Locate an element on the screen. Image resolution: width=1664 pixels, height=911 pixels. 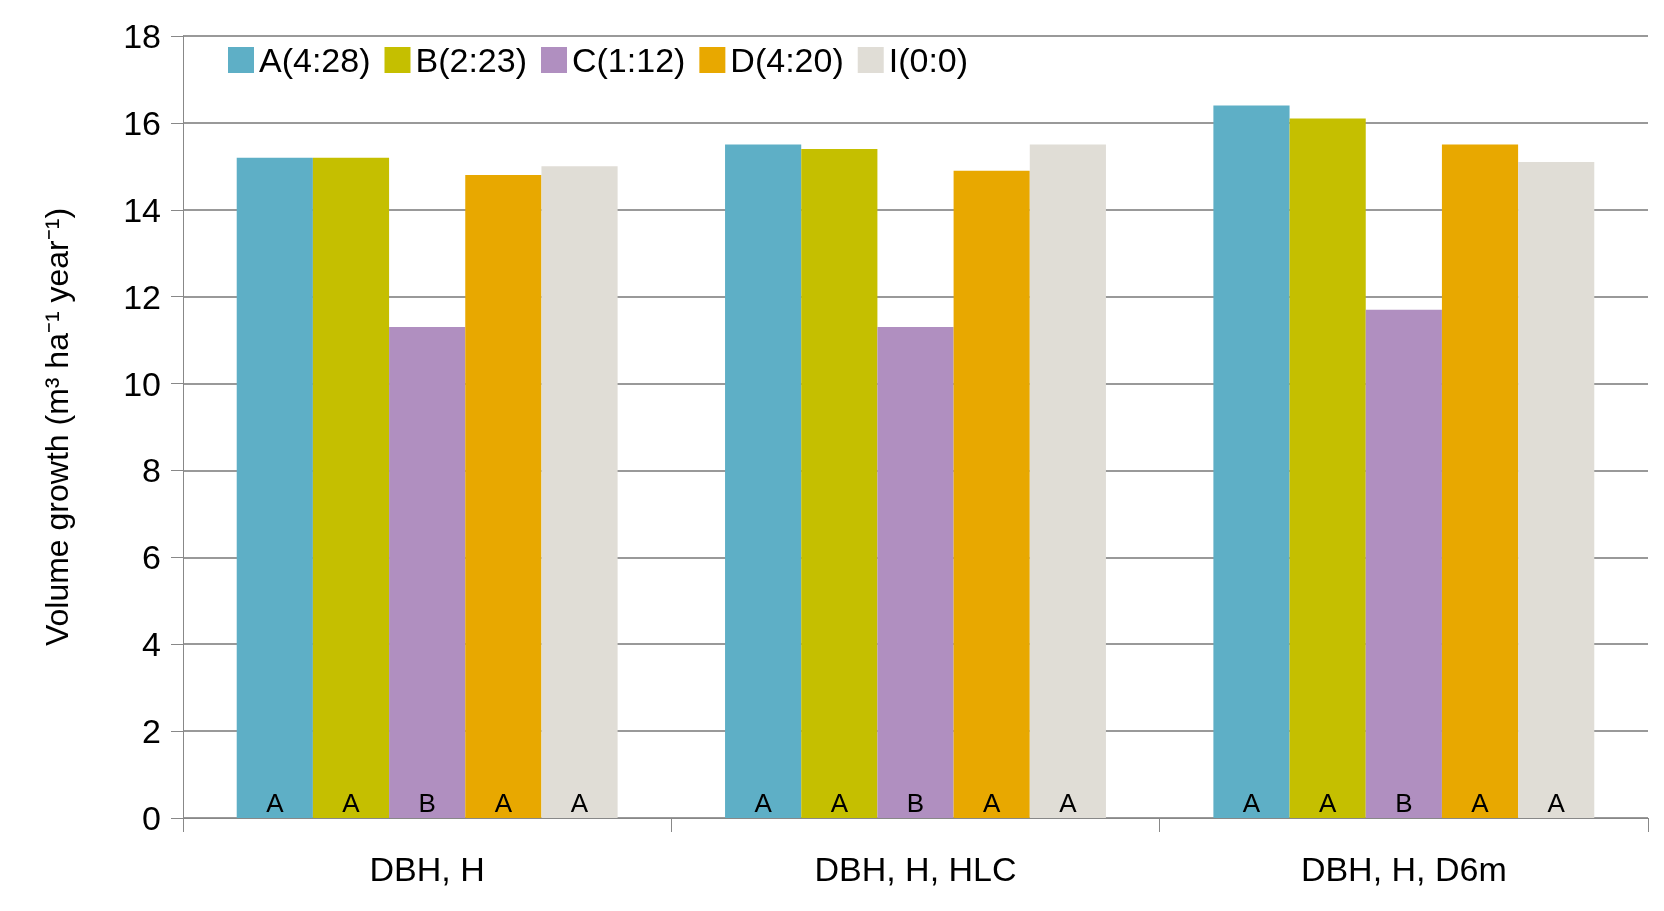
y-tick-label: 16 is located at coordinates (142, 122).